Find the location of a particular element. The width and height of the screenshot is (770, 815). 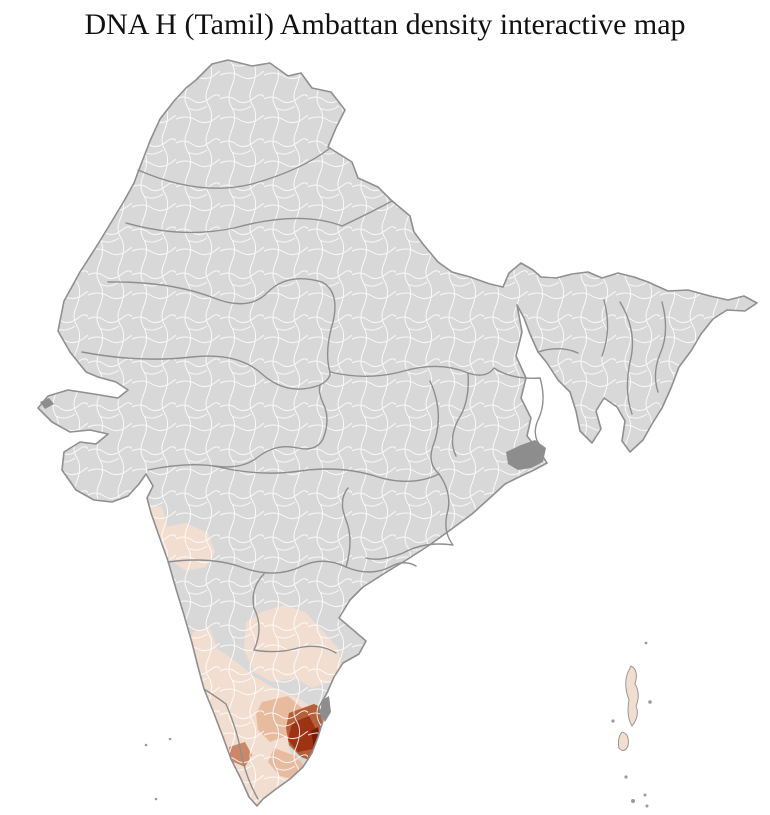

small-islands is located at coordinates (398, 724).